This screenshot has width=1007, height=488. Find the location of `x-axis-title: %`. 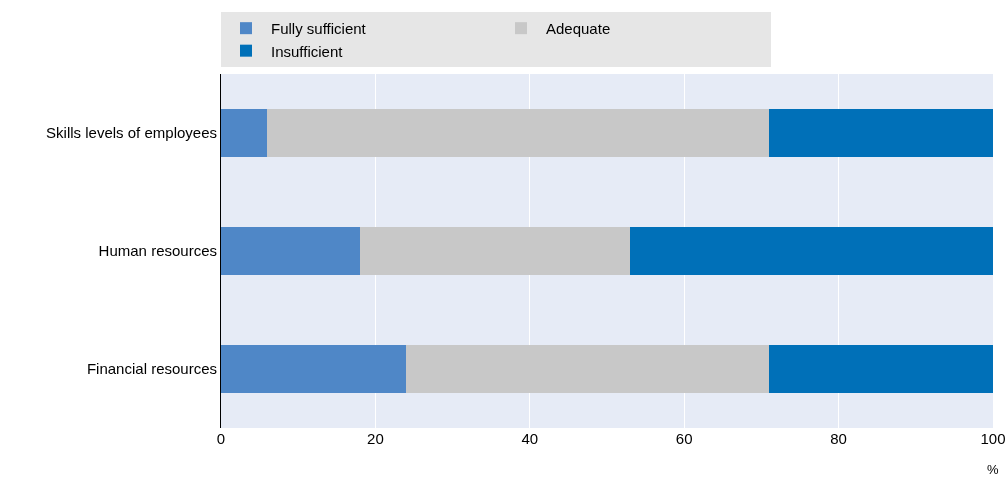

x-axis-title: % is located at coordinates (993, 469).